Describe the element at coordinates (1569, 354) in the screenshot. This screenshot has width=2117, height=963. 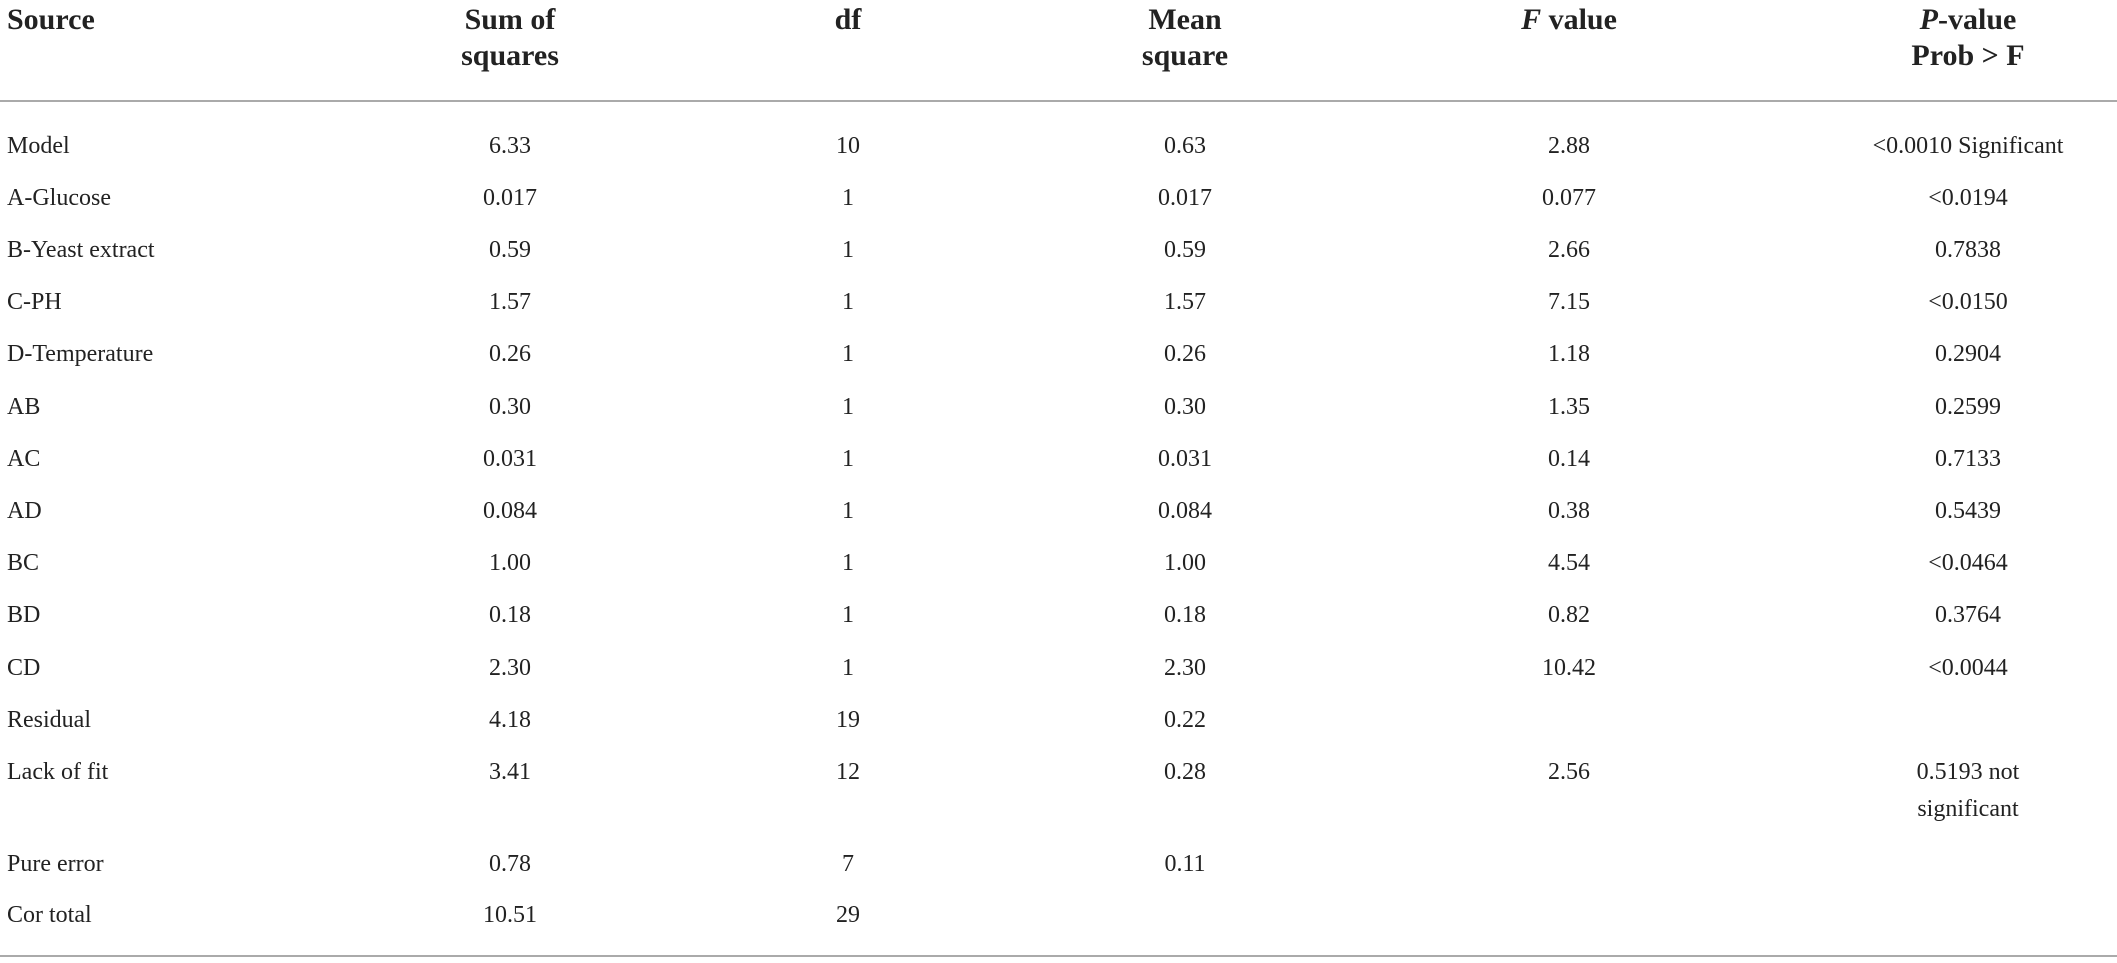
I see `cell-value: 1.18` at that location.